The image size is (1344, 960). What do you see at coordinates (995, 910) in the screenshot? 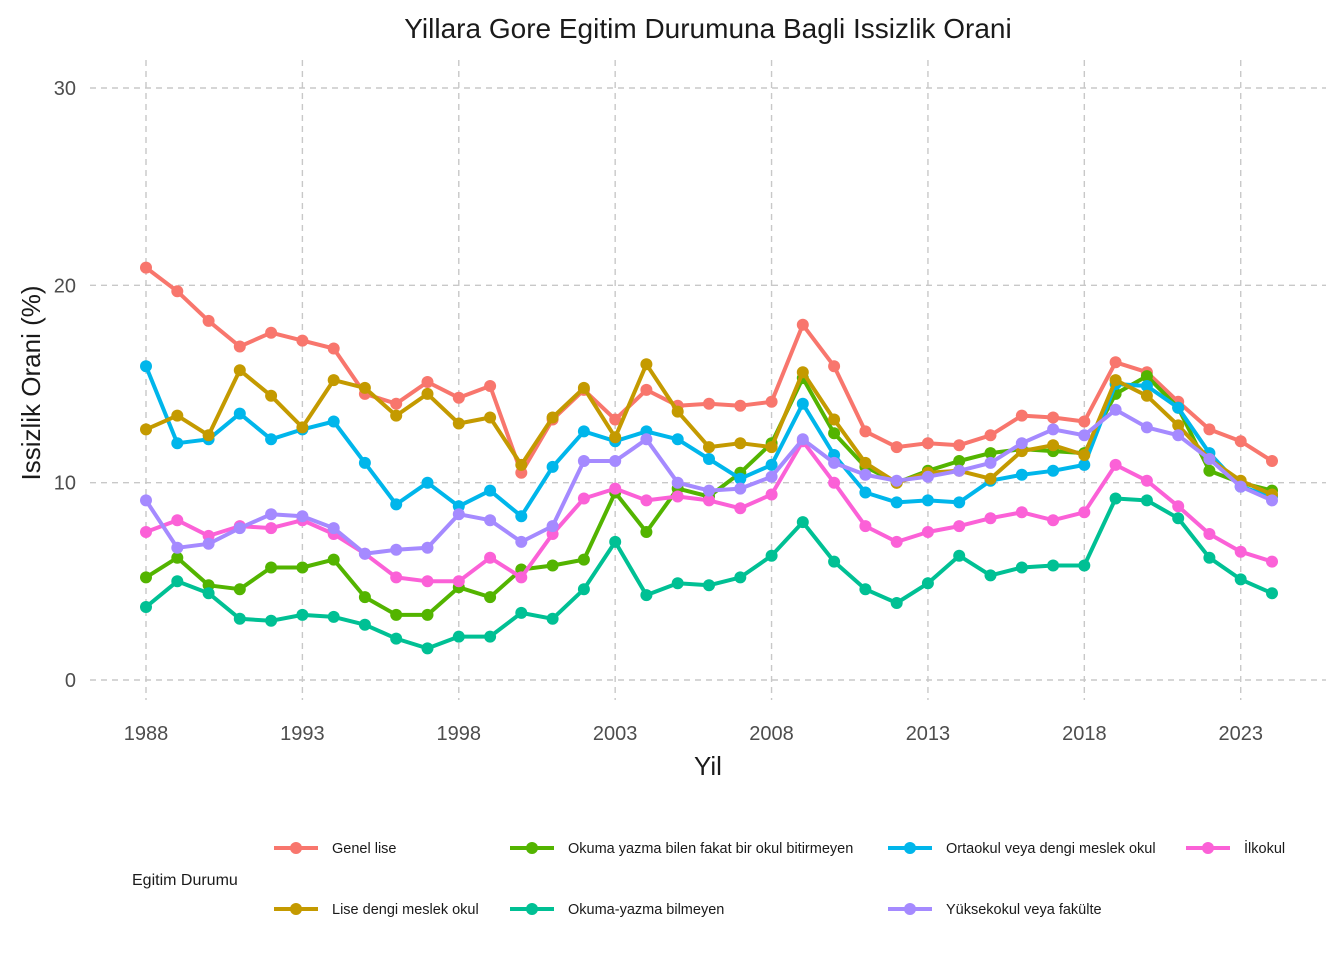
I see `legend-item: Yüksekokul veya fakülte` at bounding box center [995, 910].